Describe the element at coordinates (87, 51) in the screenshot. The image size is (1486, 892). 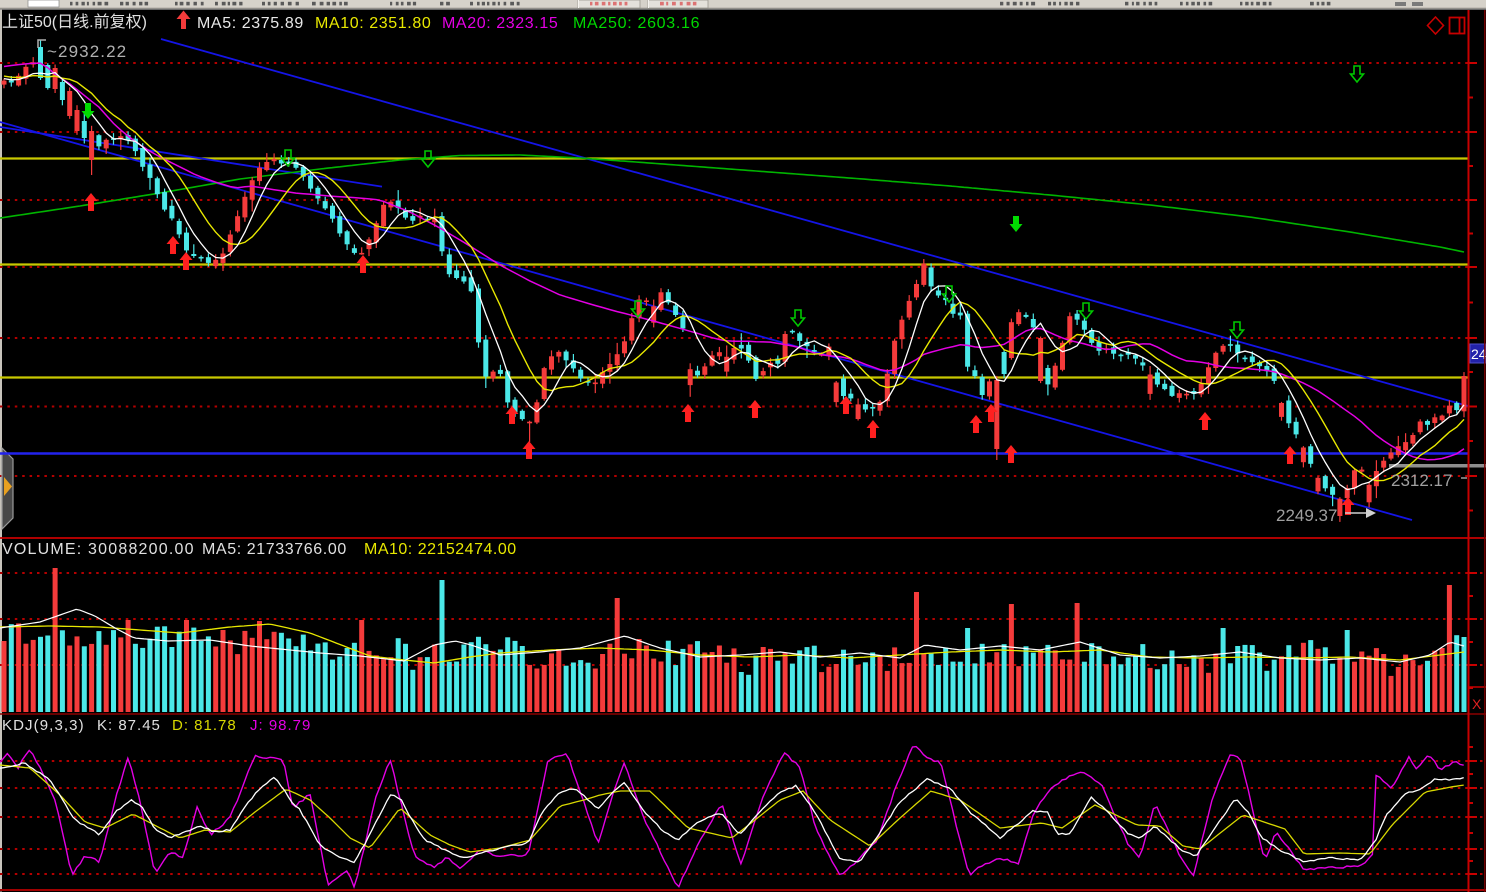
I see `svg-text: ~2932.22` at that location.